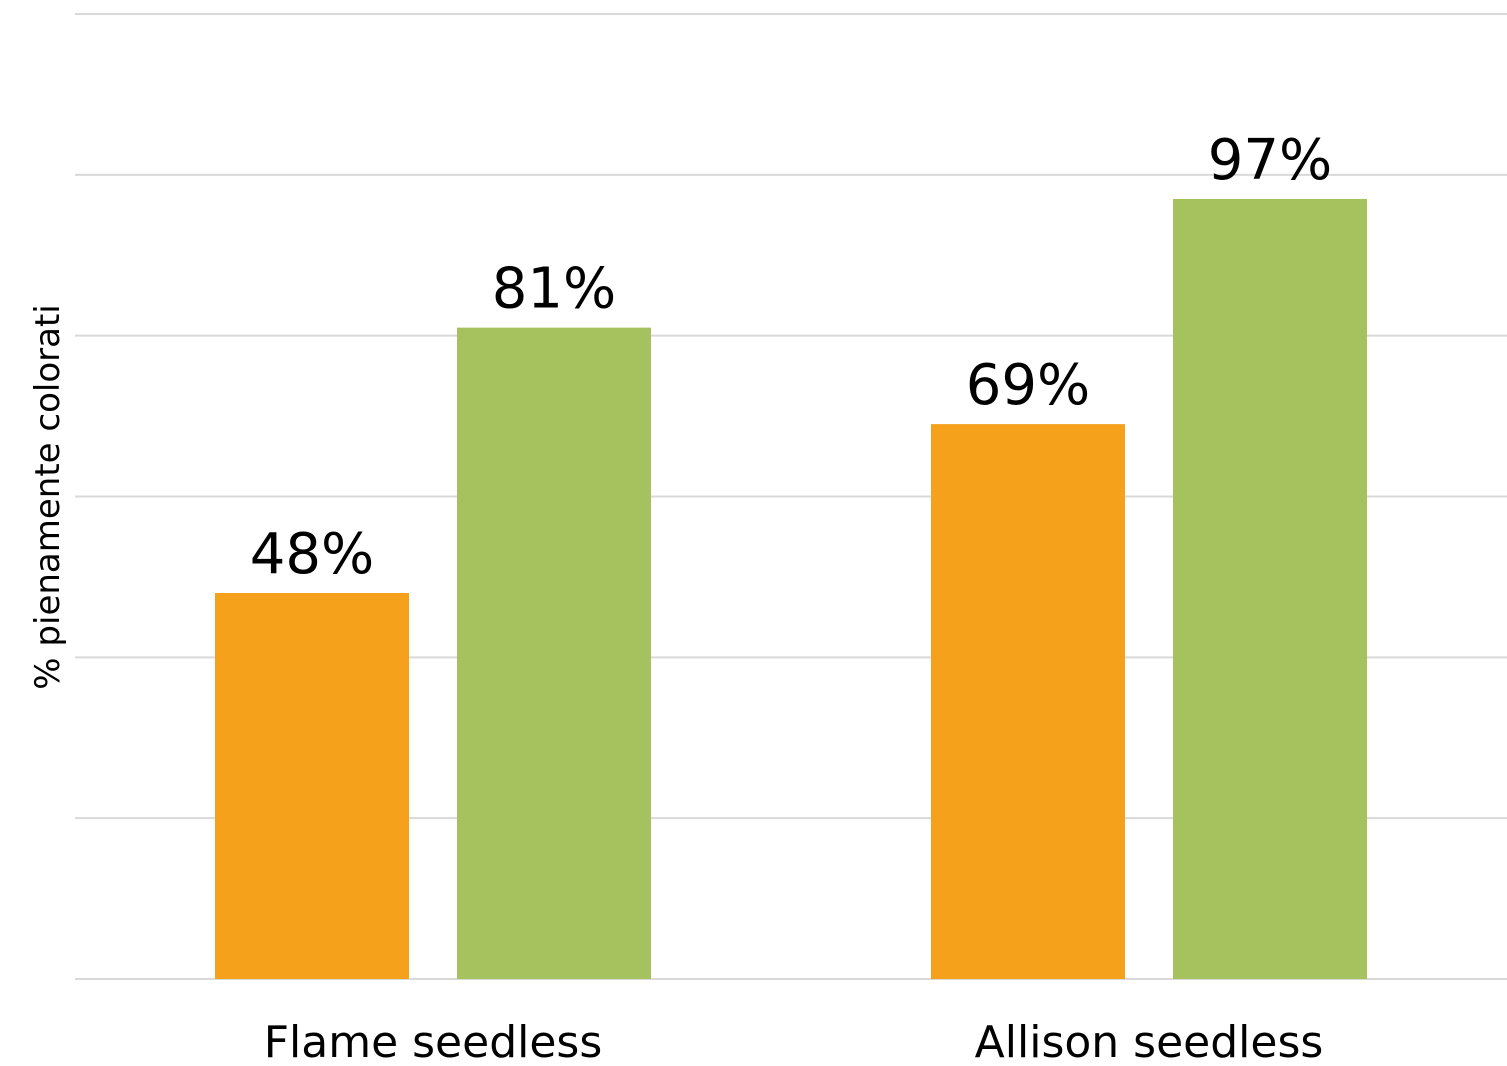  What do you see at coordinates (554, 289) in the screenshot?
I see `data-label-0-1: 81%` at bounding box center [554, 289].